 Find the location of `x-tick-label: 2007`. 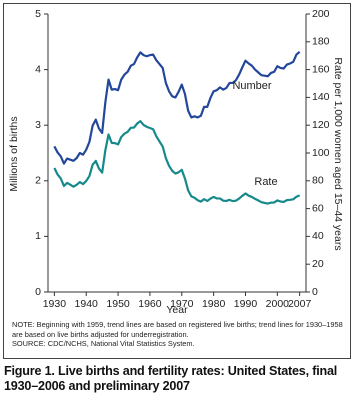

x-tick-label: 2007 is located at coordinates (300, 304).